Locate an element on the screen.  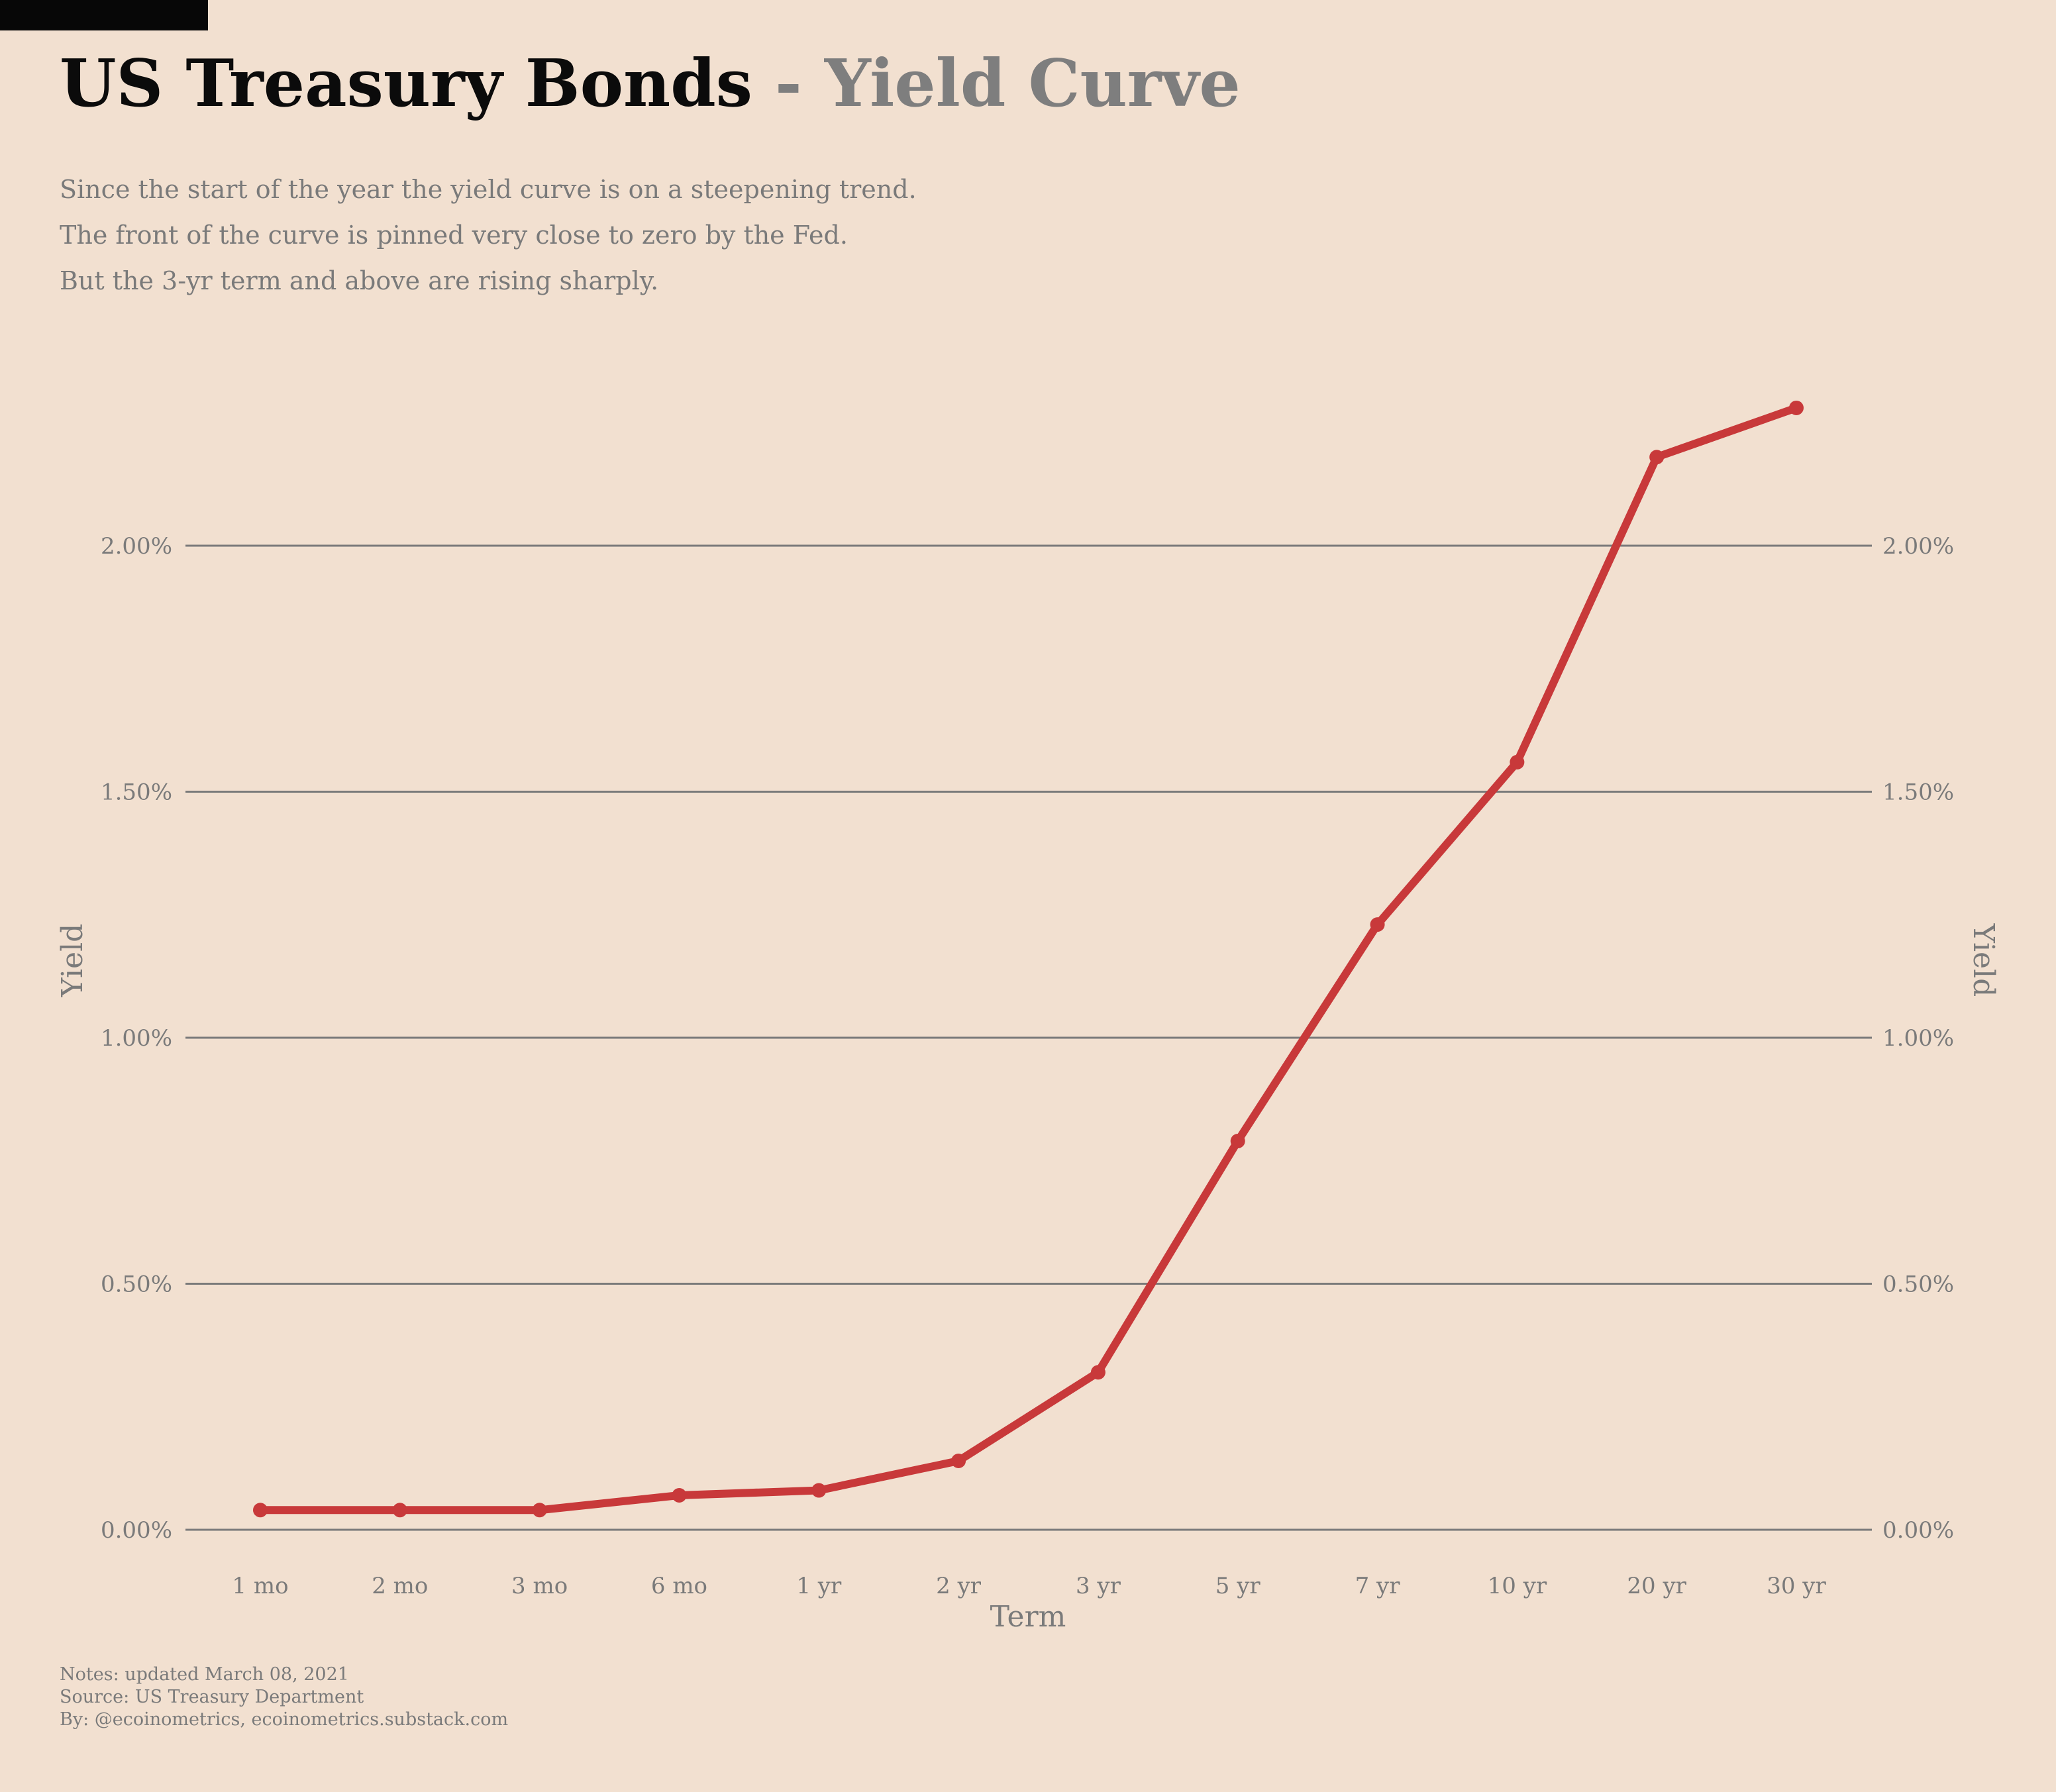
x-tick-label: 2 yr is located at coordinates (959, 1586).